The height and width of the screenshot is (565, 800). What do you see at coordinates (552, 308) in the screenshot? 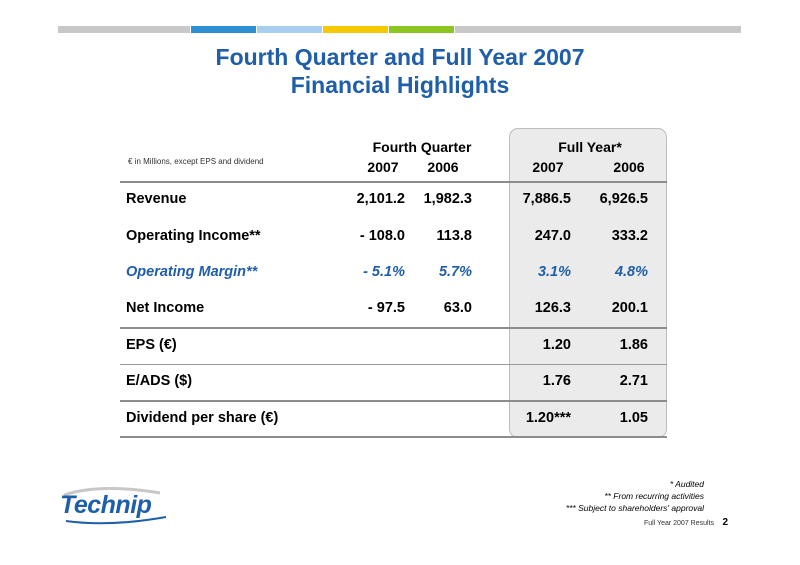
I see `cell-fy-2007: 126.3` at bounding box center [552, 308].